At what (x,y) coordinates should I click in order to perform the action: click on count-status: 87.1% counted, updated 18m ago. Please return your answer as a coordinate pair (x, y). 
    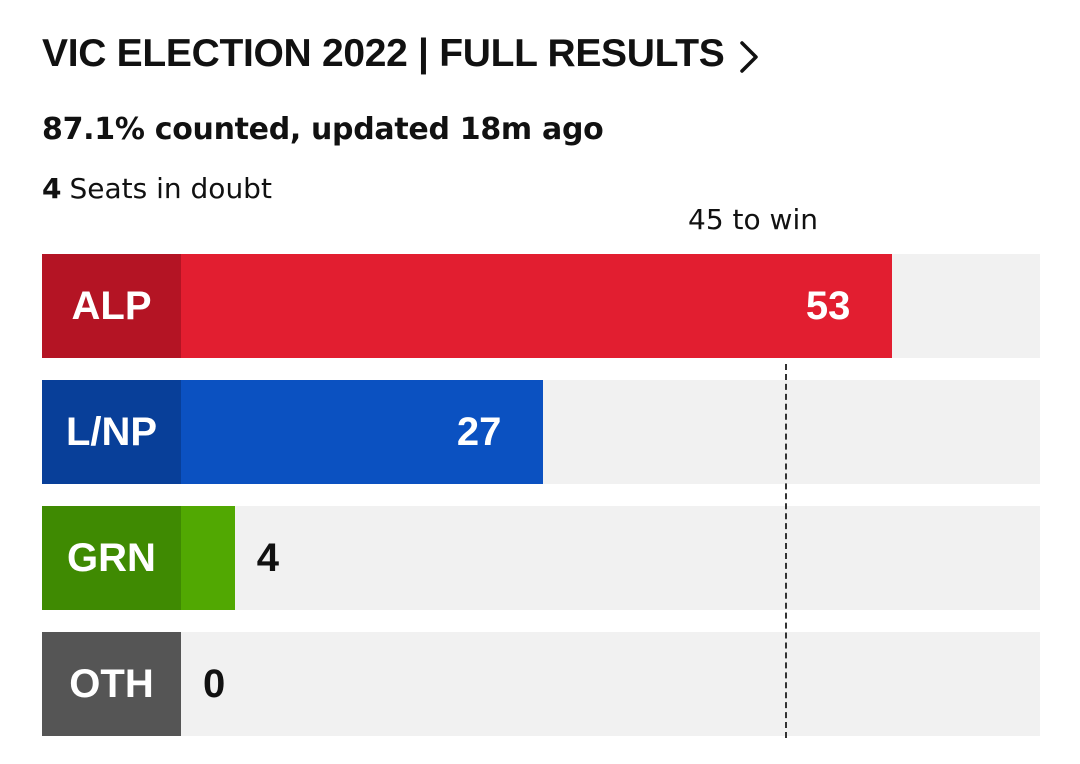
    Looking at the image, I should click on (323, 130).